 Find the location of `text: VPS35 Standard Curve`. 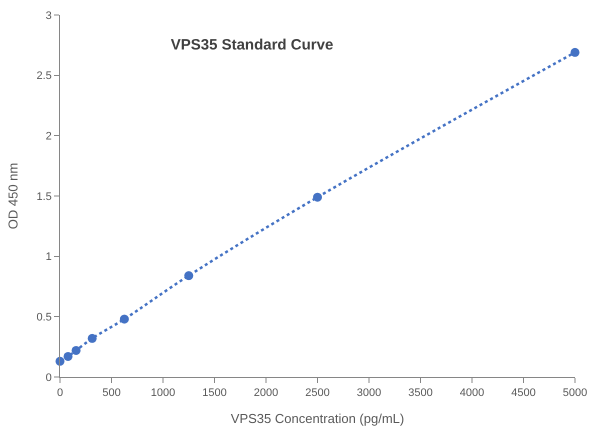

text: VPS35 Standard Curve is located at coordinates (252, 45).